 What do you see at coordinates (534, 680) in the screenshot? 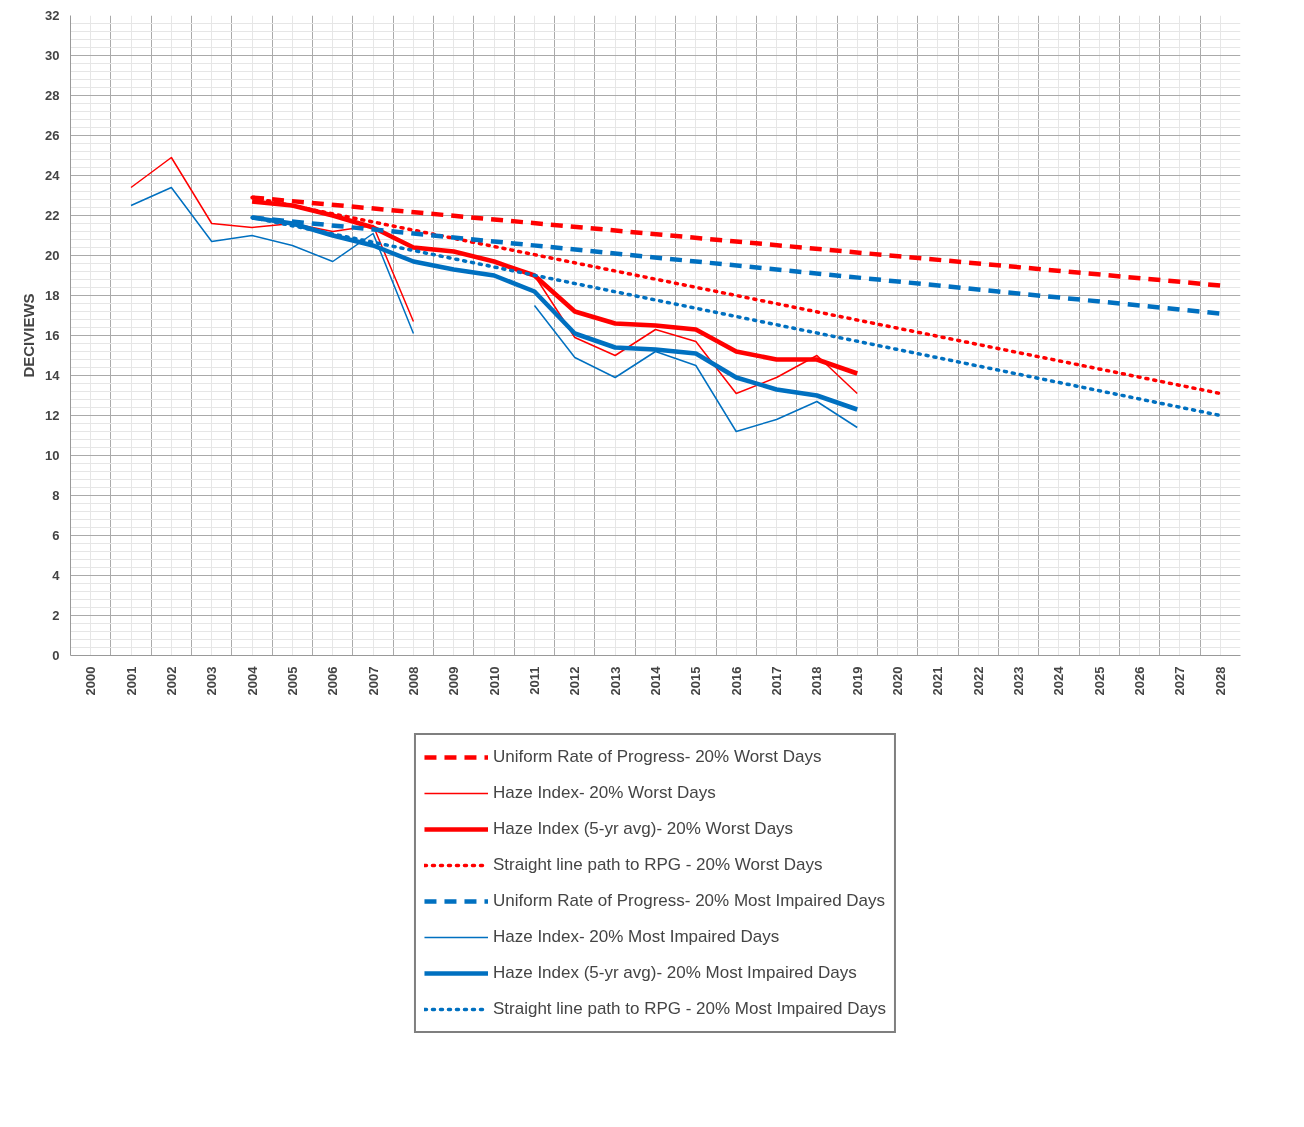
I see `x-tick-label: 2011` at bounding box center [534, 680].